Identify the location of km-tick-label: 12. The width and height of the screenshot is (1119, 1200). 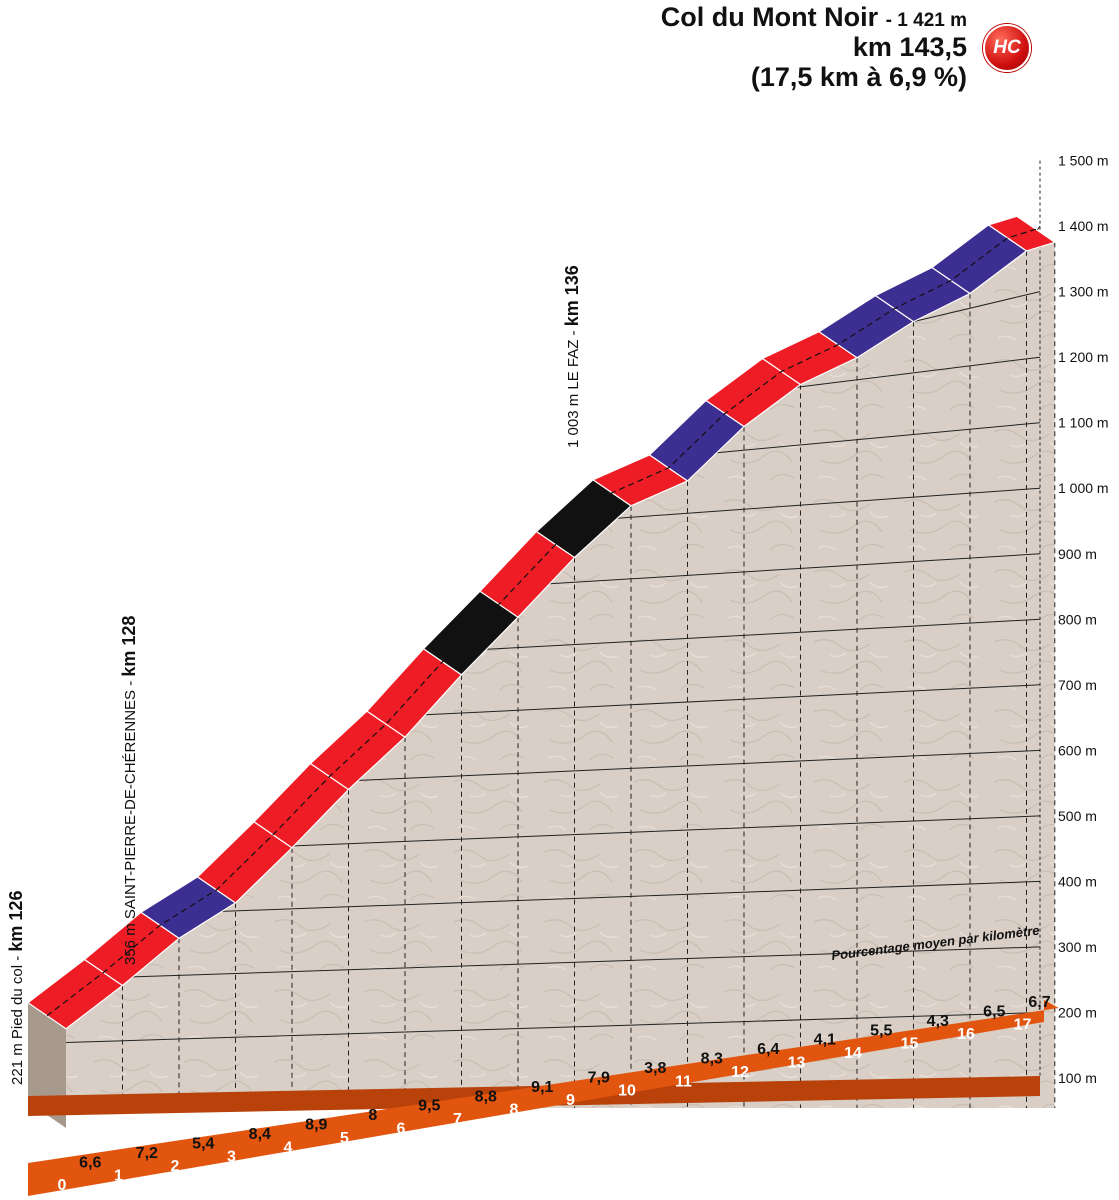
(740, 1072).